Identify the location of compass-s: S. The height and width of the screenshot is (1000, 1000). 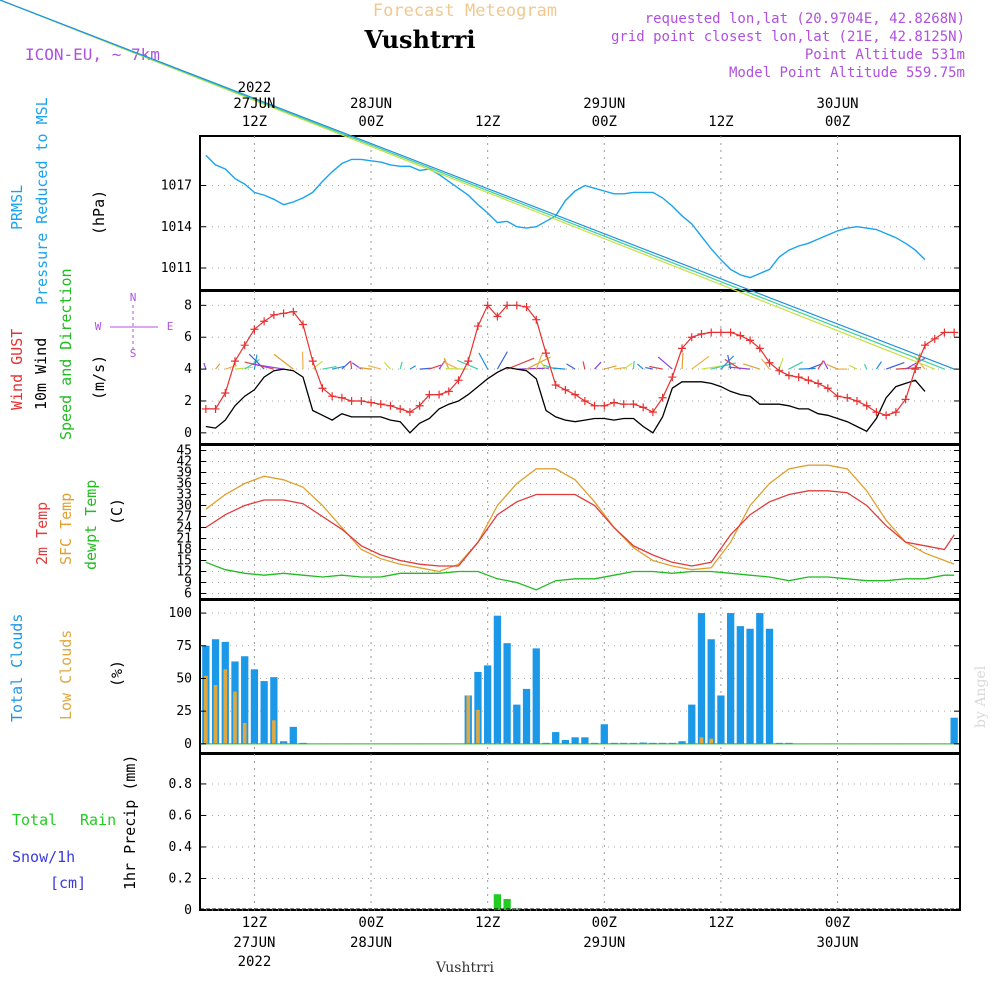
(133, 353).